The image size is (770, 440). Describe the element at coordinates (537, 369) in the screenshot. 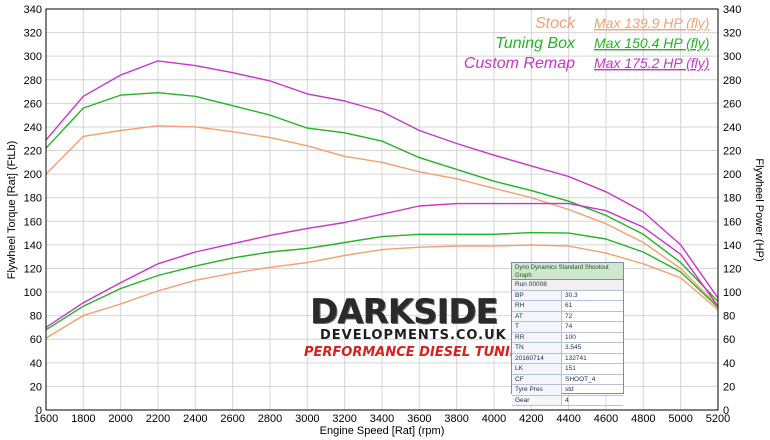

I see `info-key: LK` at that location.